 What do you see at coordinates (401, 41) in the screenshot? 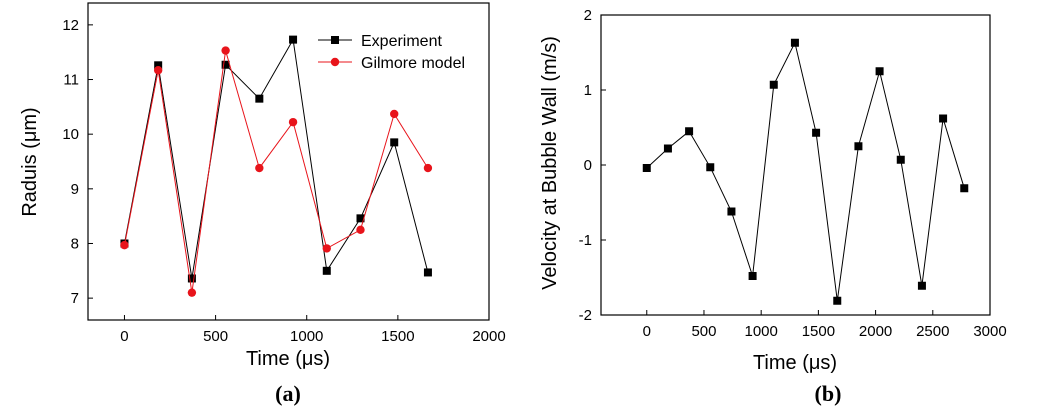
I see `legend-experiment-label: Experiment` at bounding box center [401, 41].